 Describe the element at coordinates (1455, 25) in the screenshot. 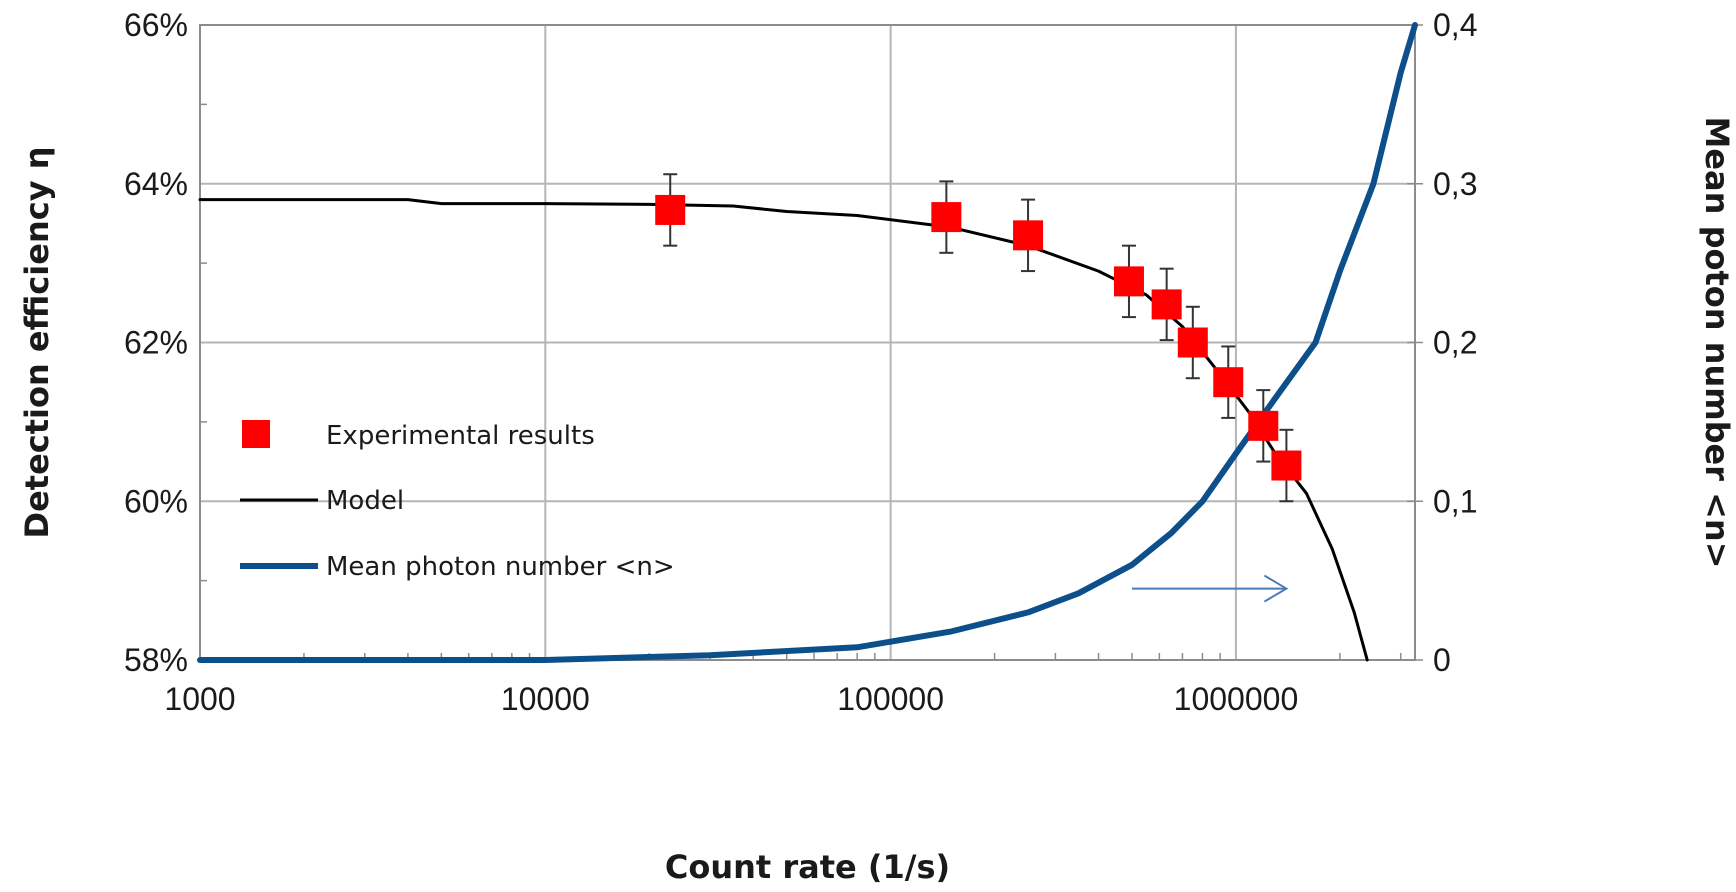

I see `y2-tick-label: 0,4` at that location.